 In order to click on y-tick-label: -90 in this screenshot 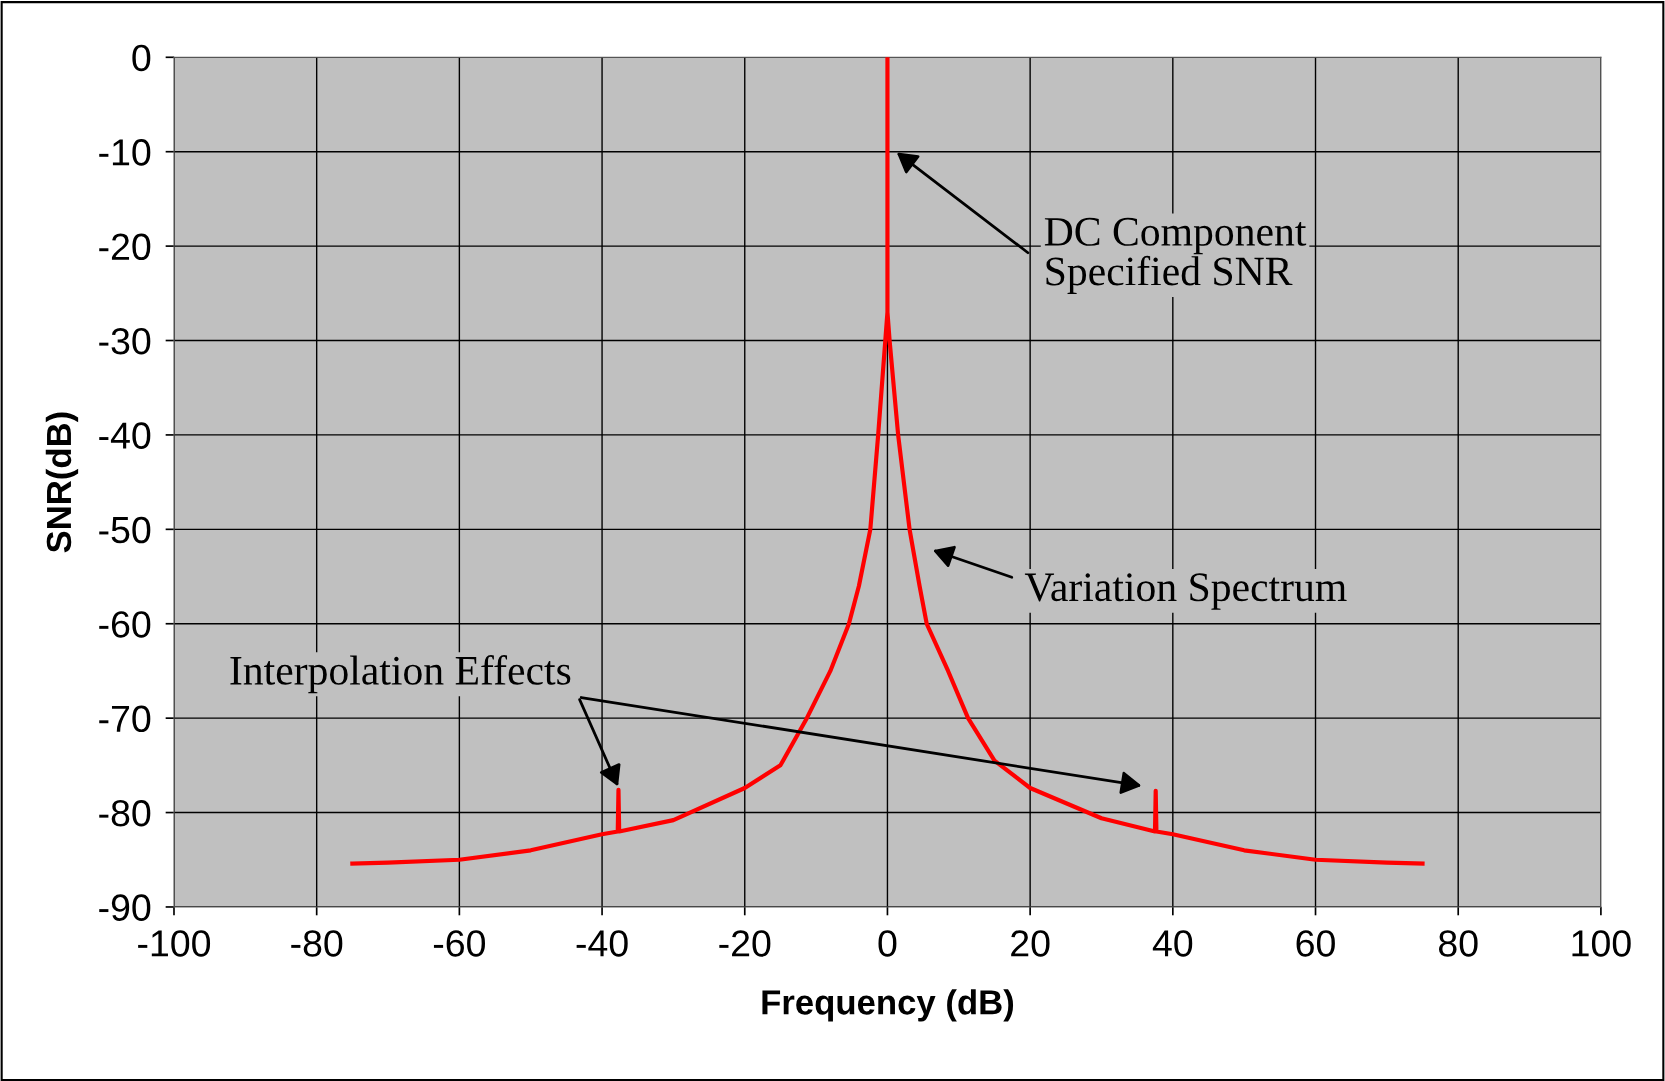, I will do `click(125, 907)`.